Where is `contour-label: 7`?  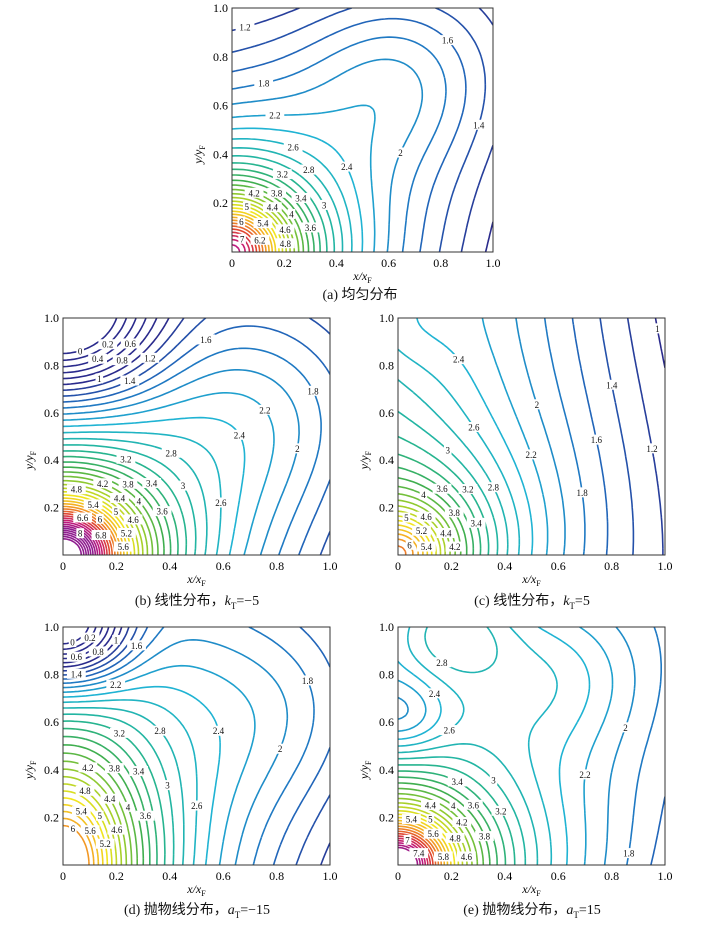 contour-label: 7 is located at coordinates (242, 239).